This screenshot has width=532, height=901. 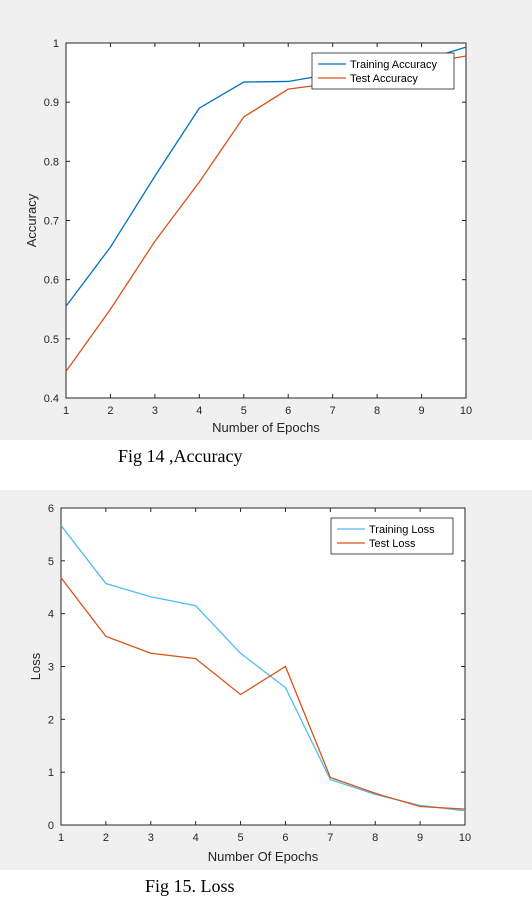 I want to click on y-tick-label: 0.4, so click(x=51, y=399).